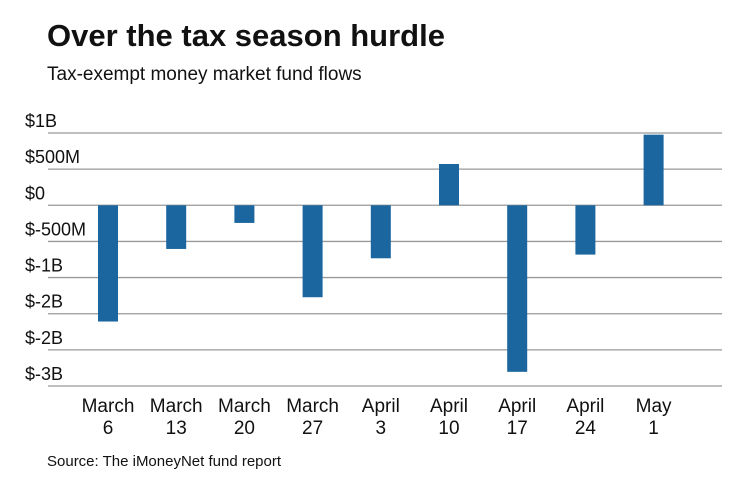 The width and height of the screenshot is (740, 482). Describe the element at coordinates (164, 461) in the screenshot. I see `source-note: Source: The iMoneyNet fund report` at that location.